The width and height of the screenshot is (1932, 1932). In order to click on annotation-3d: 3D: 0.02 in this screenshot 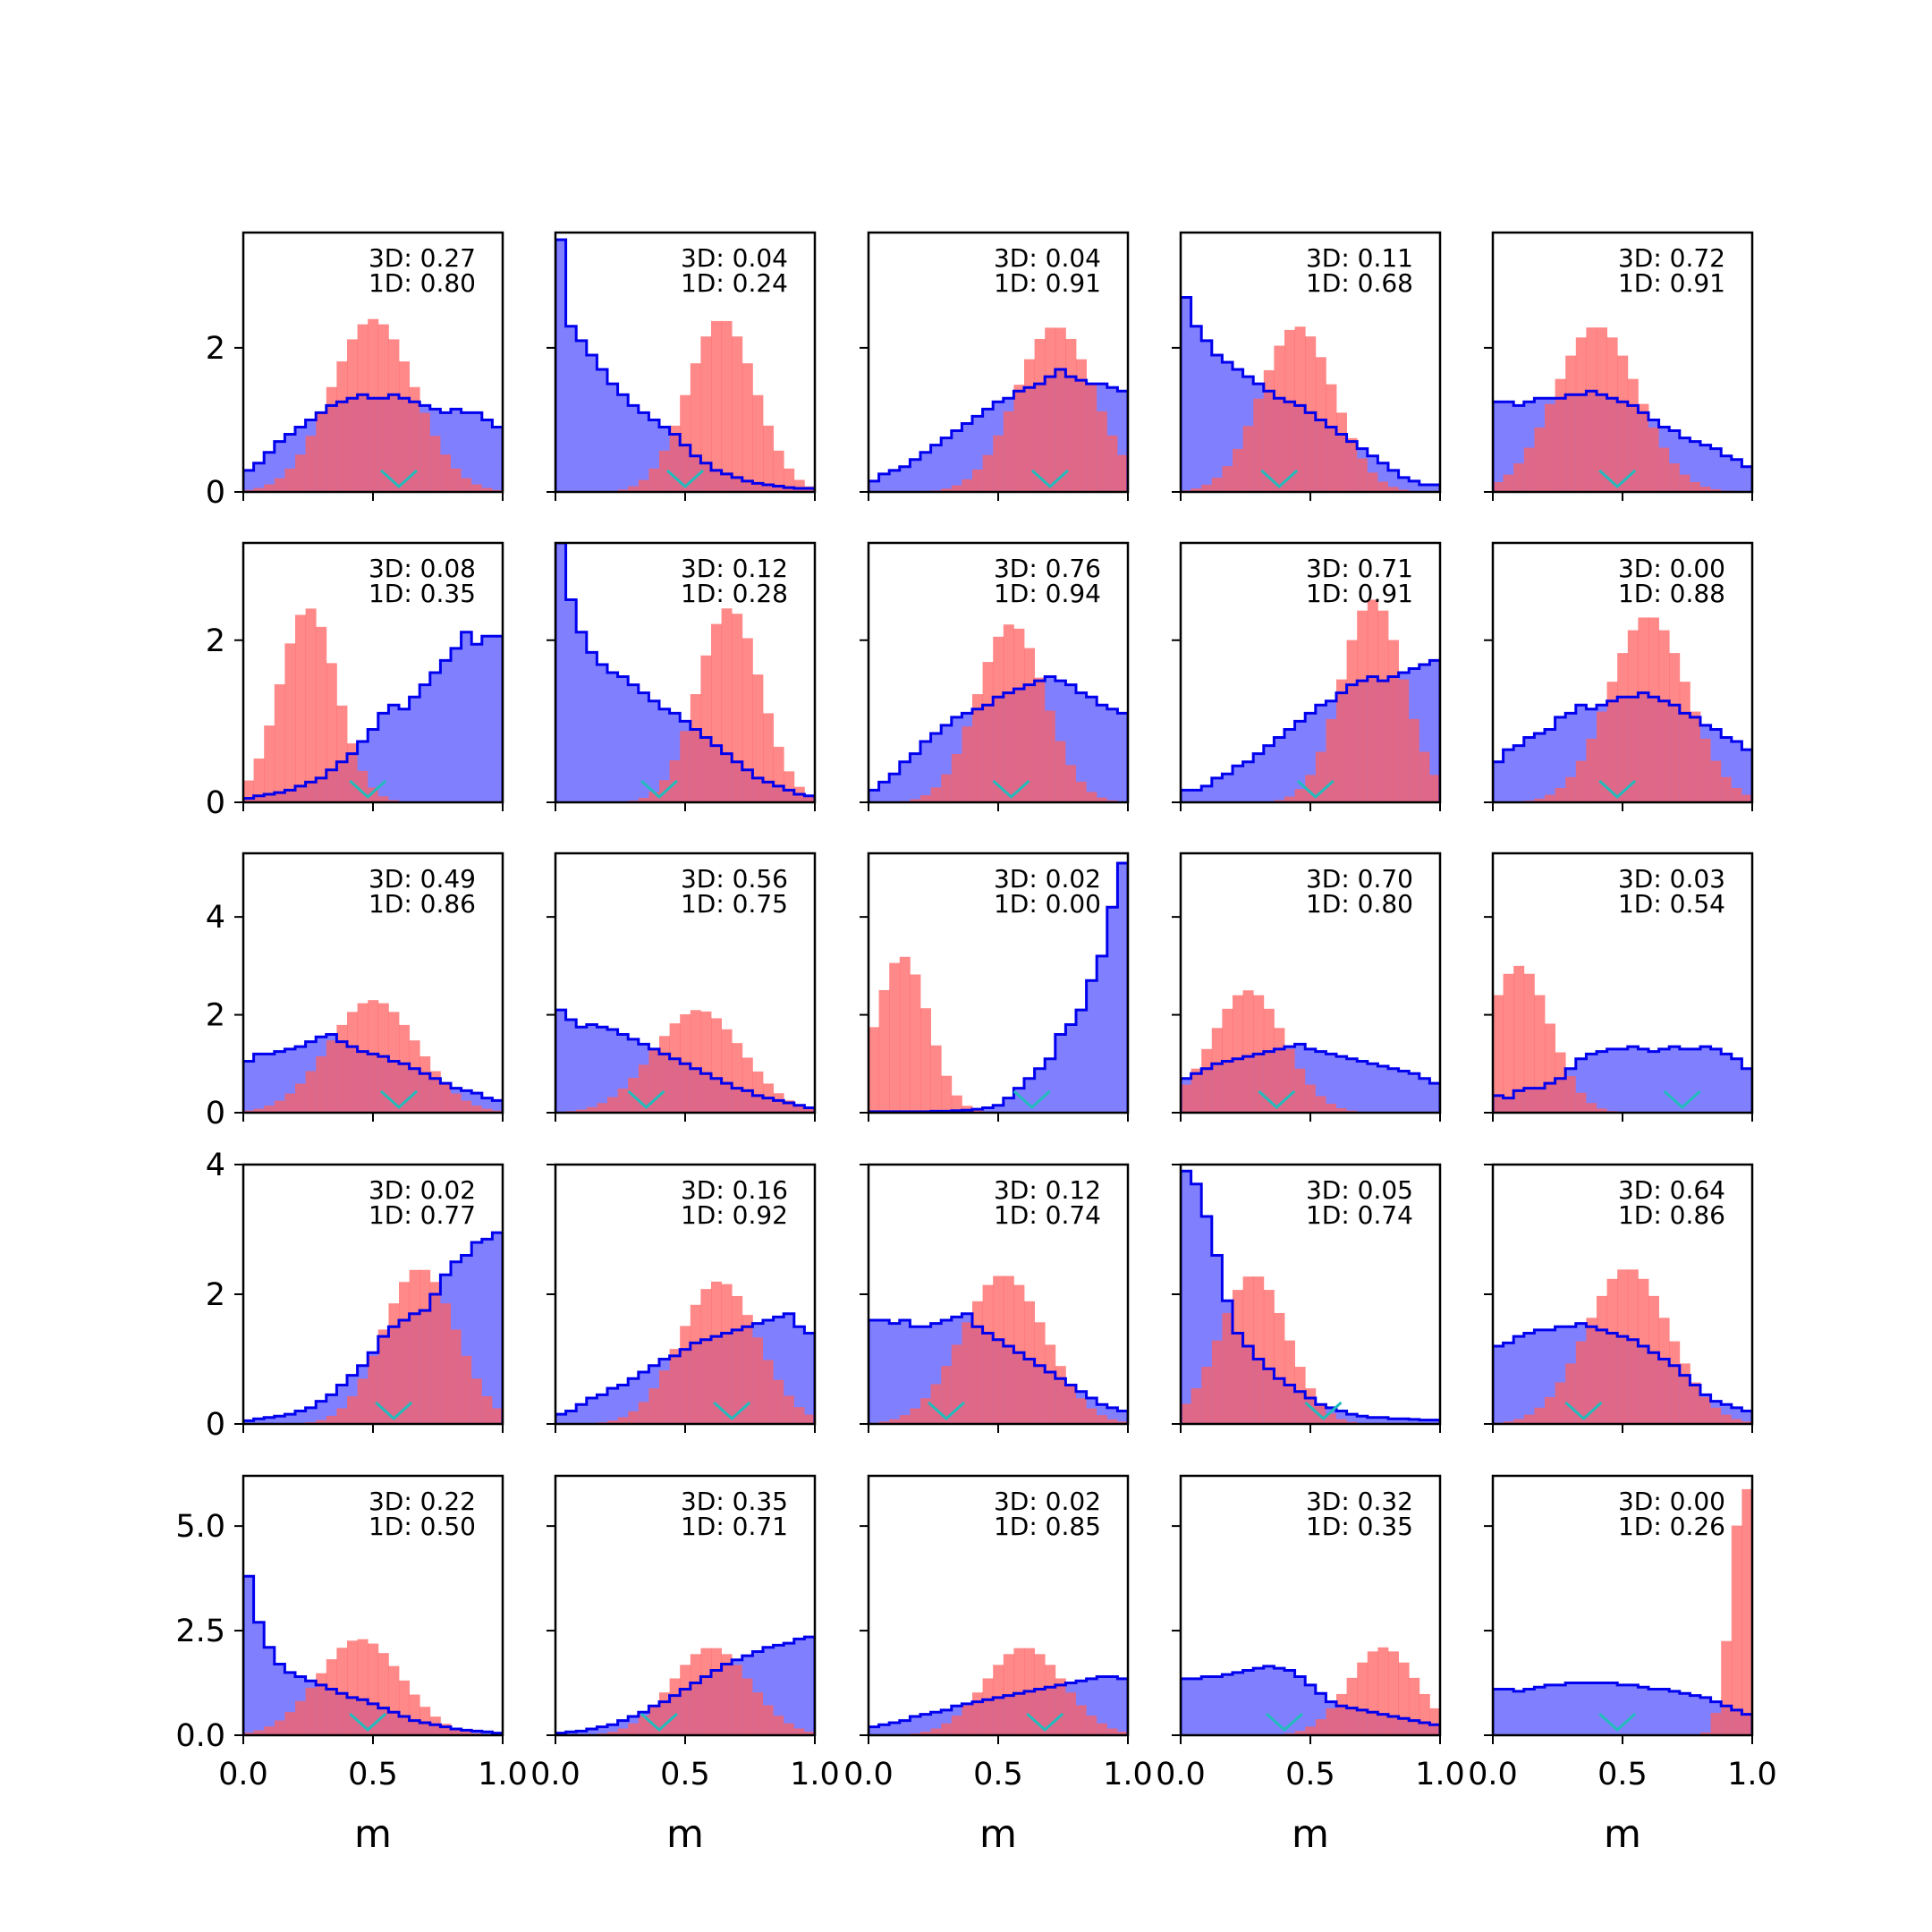, I will do `click(1047, 879)`.